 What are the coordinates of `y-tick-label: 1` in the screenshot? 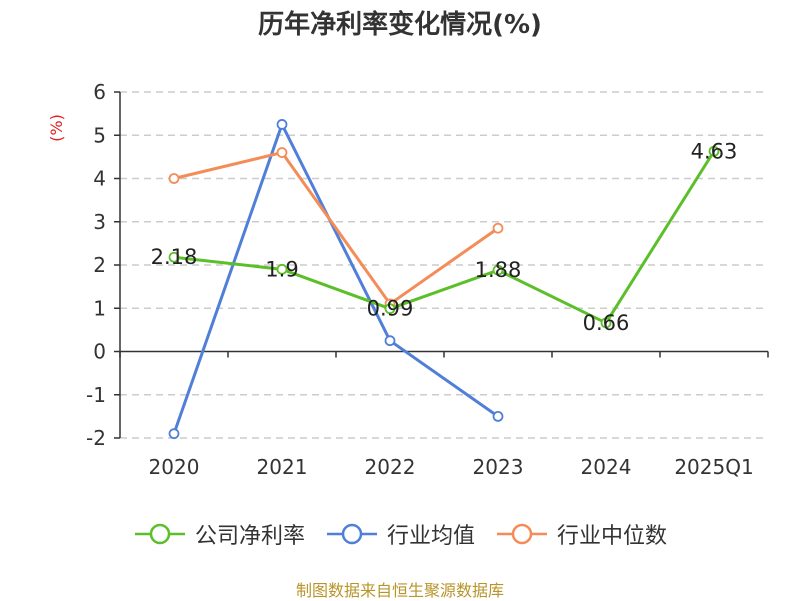 It's located at (99, 308).